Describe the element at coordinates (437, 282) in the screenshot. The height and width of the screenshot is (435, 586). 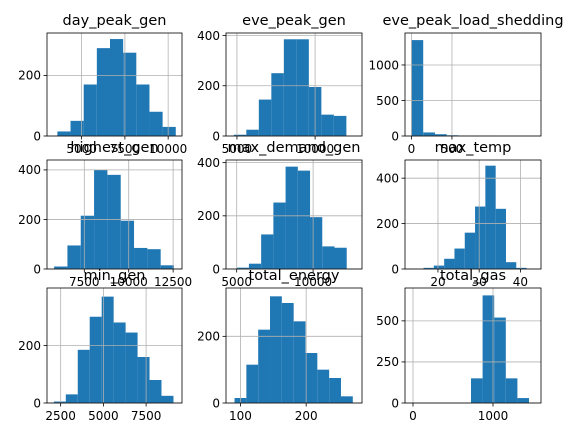
I see `x-tick-label: 20` at that location.